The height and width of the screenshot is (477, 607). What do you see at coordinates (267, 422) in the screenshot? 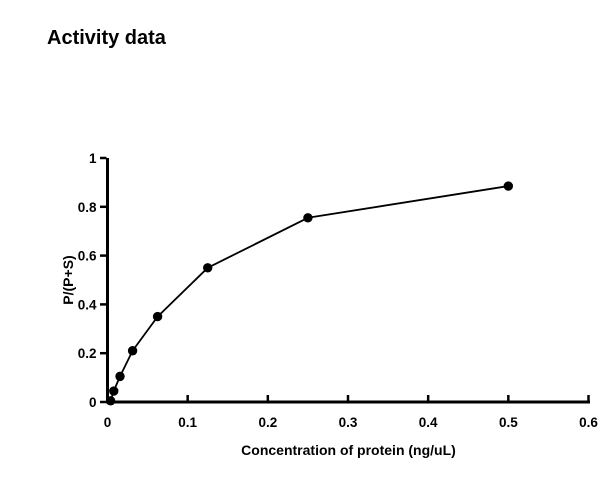
I see `x-tick-label: 0.2` at bounding box center [267, 422].